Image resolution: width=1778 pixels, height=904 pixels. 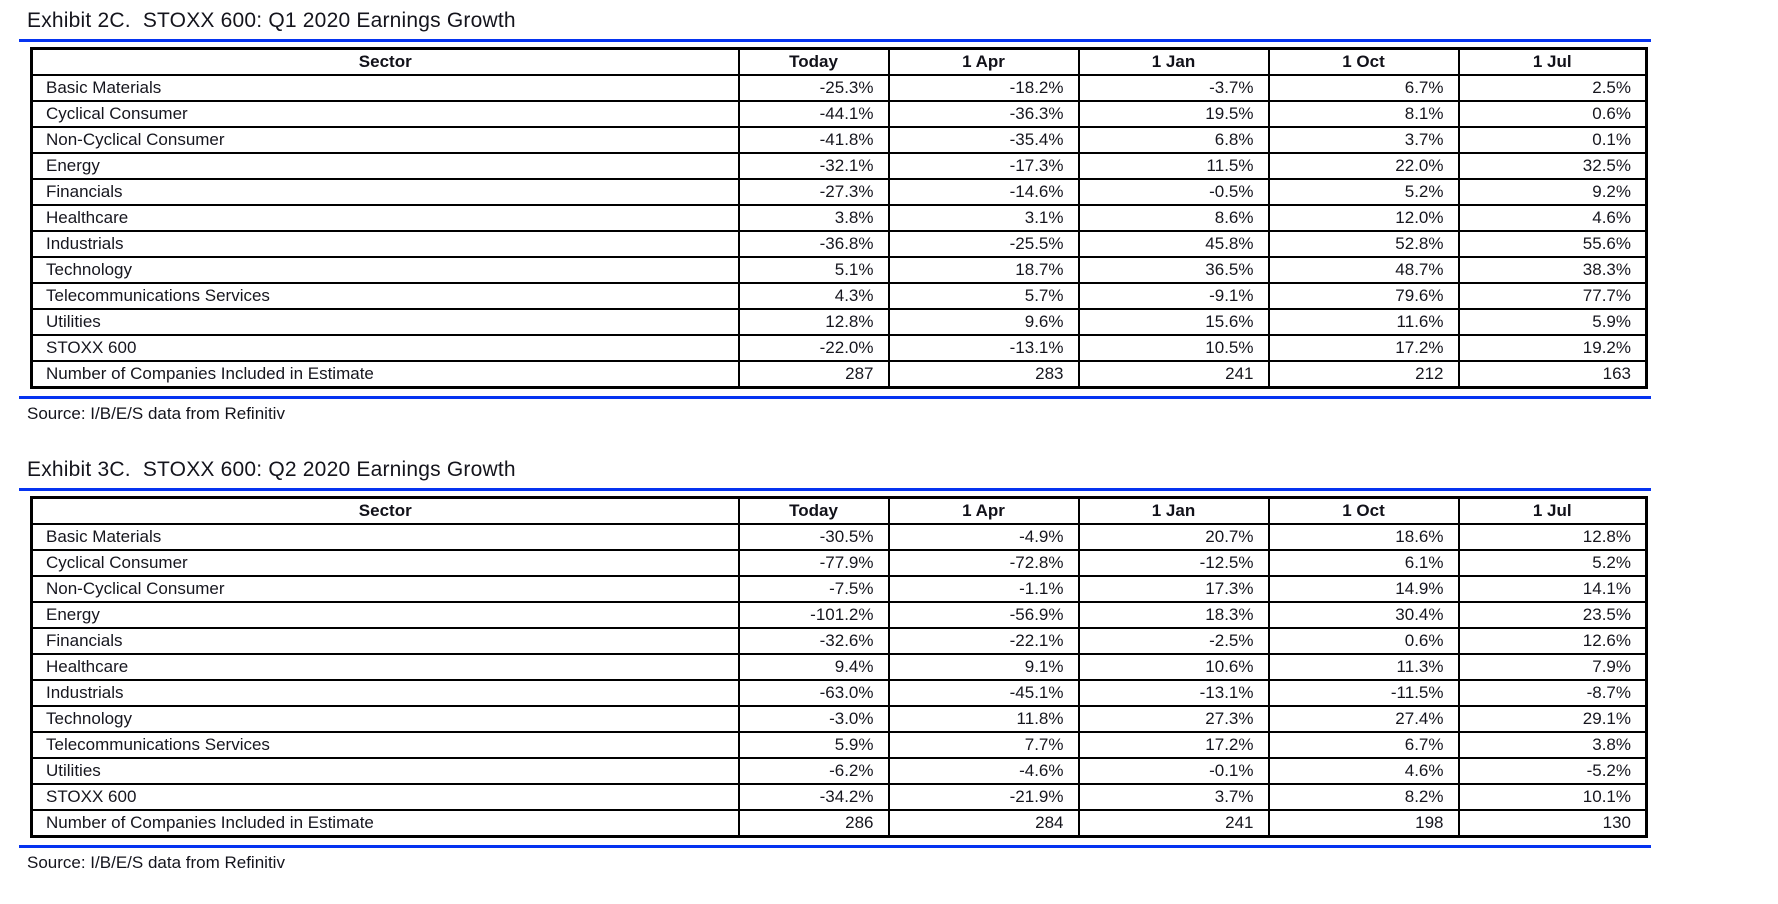 I want to click on value-cell: 10.6%, so click(x=1173, y=667).